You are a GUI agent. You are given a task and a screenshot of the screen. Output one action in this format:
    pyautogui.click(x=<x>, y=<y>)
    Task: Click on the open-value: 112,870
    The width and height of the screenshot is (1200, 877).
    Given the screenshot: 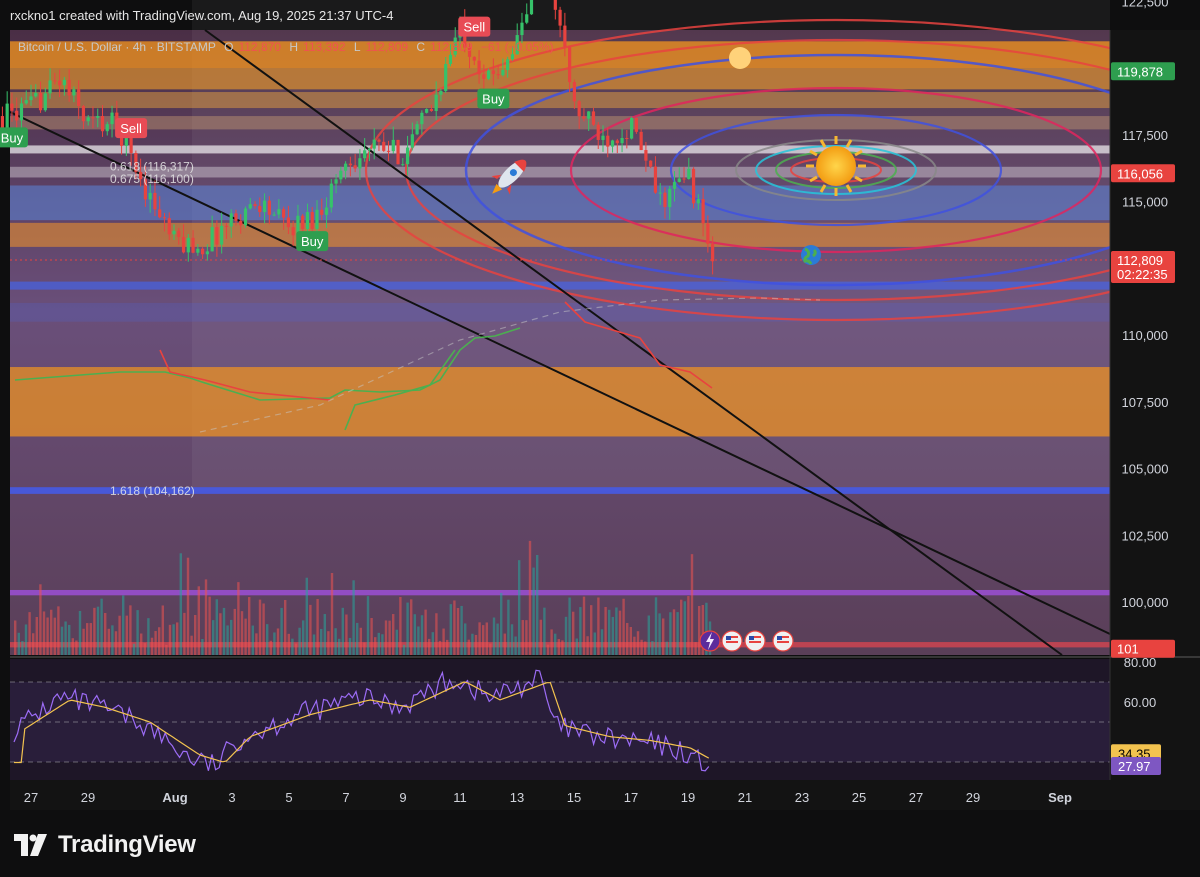 What is the action you would take?
    pyautogui.click(x=260, y=47)
    